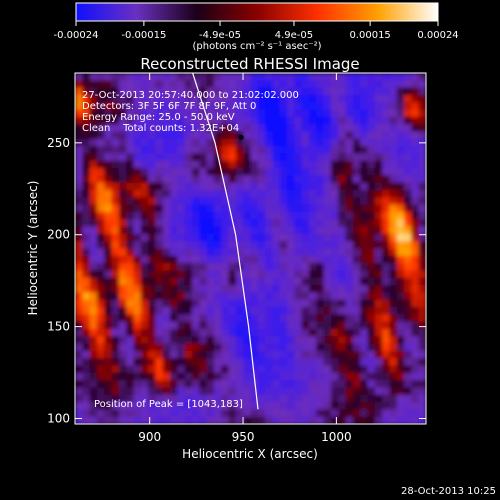 This screenshot has height=500, width=500. I want to click on y-tick-label: 100, so click(58, 418).